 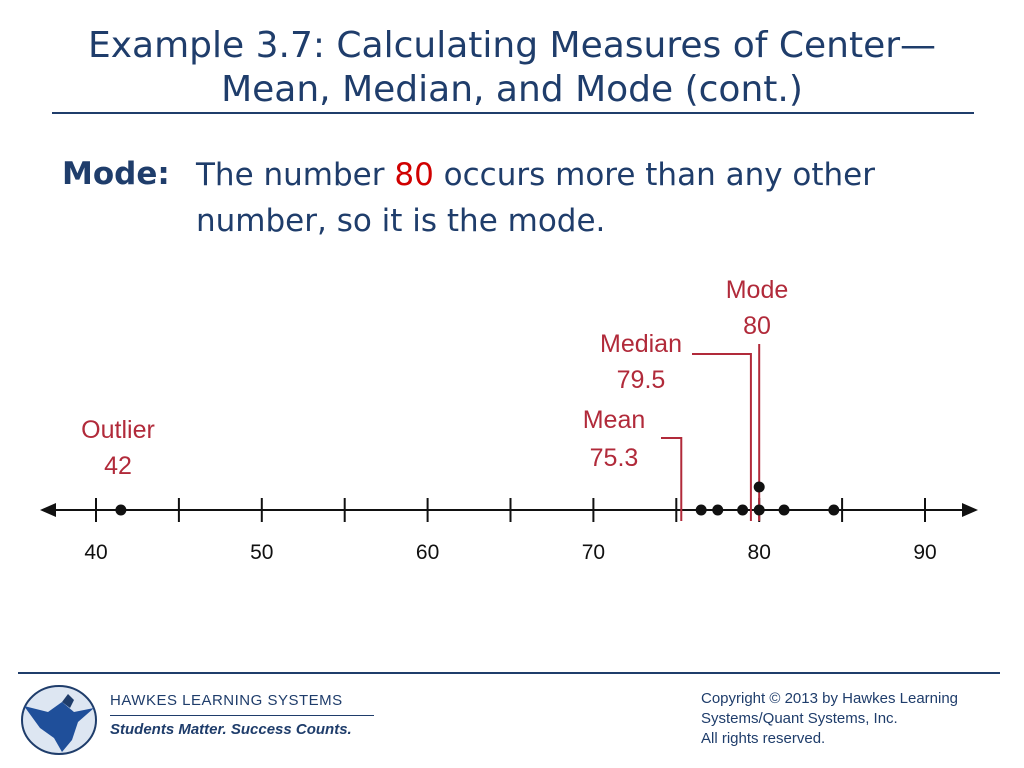 What do you see at coordinates (759, 552) in the screenshot?
I see `tick-label: 80` at bounding box center [759, 552].